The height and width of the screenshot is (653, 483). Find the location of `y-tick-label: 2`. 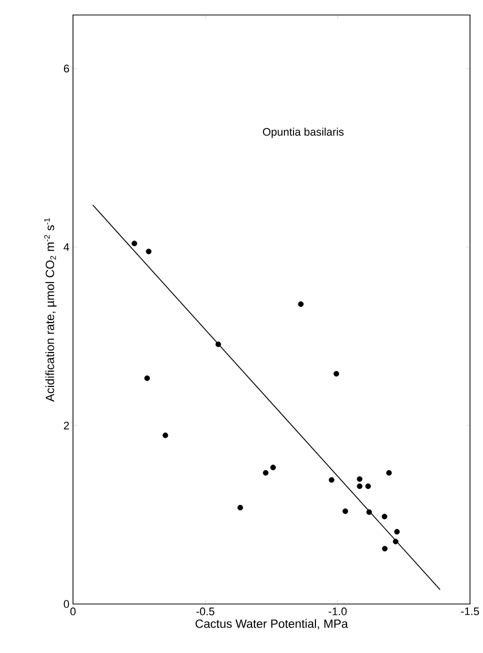

y-tick-label: 2 is located at coordinates (66, 426).